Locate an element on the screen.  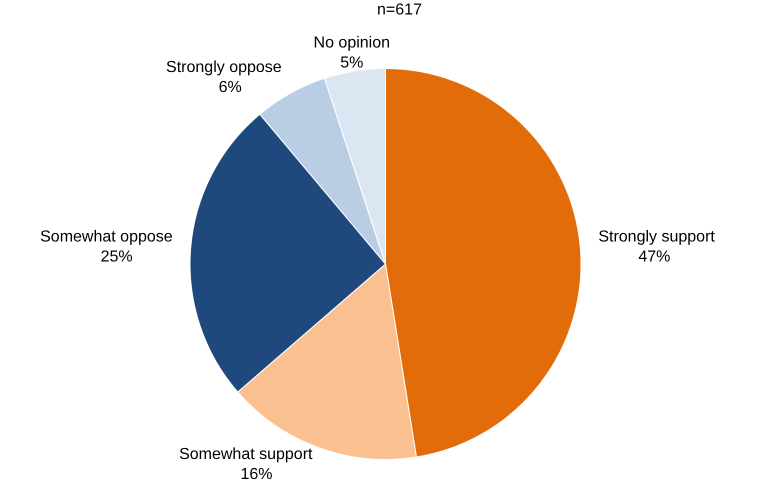
data-label: 5% is located at coordinates (352, 63).